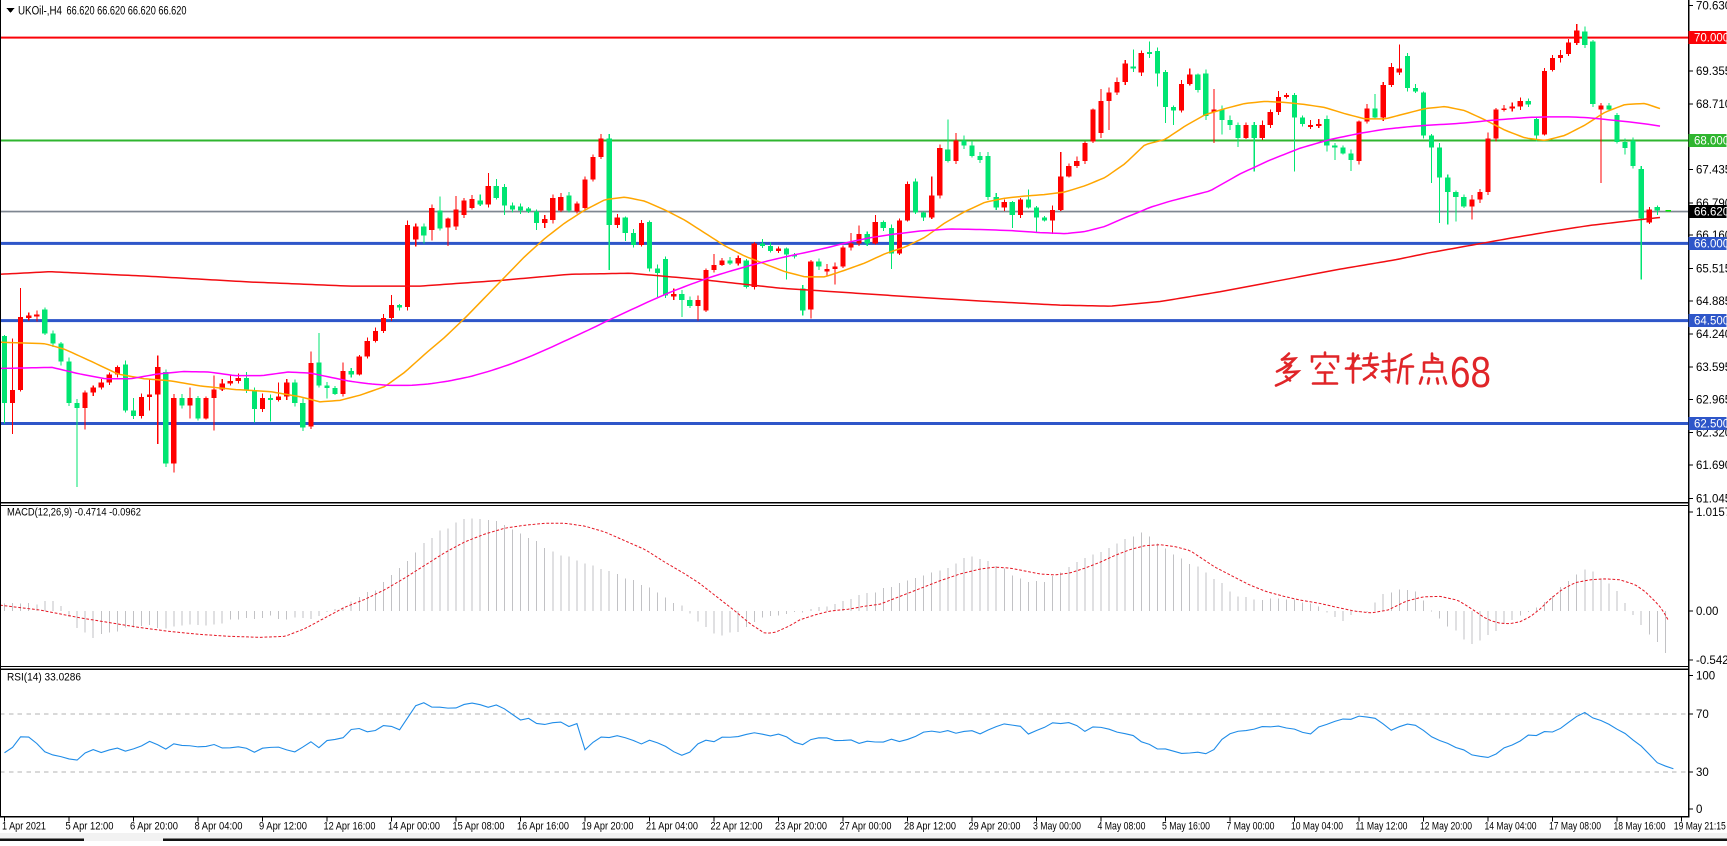 Image resolution: width=1727 pixels, height=846 pixels. Describe the element at coordinates (866, 827) in the screenshot. I see `svg-text: 27 Apr 00:00` at that location.